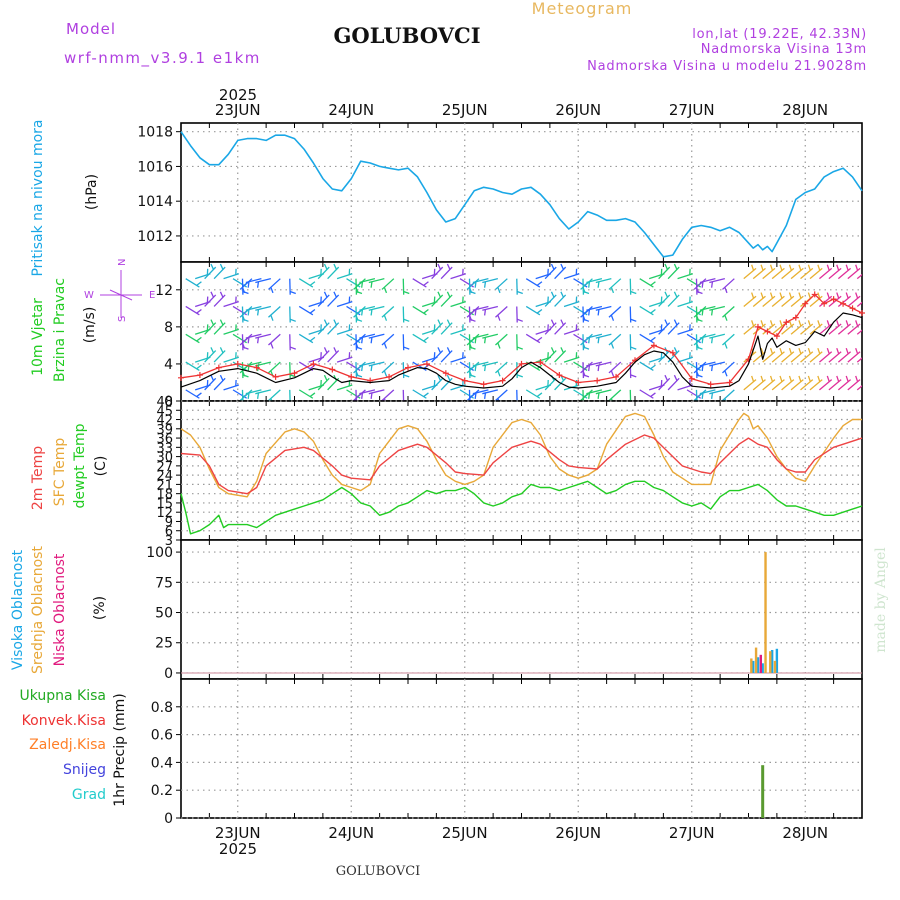  Describe the element at coordinates (238, 95) in the screenshot. I see `year-top: 2025` at that location.